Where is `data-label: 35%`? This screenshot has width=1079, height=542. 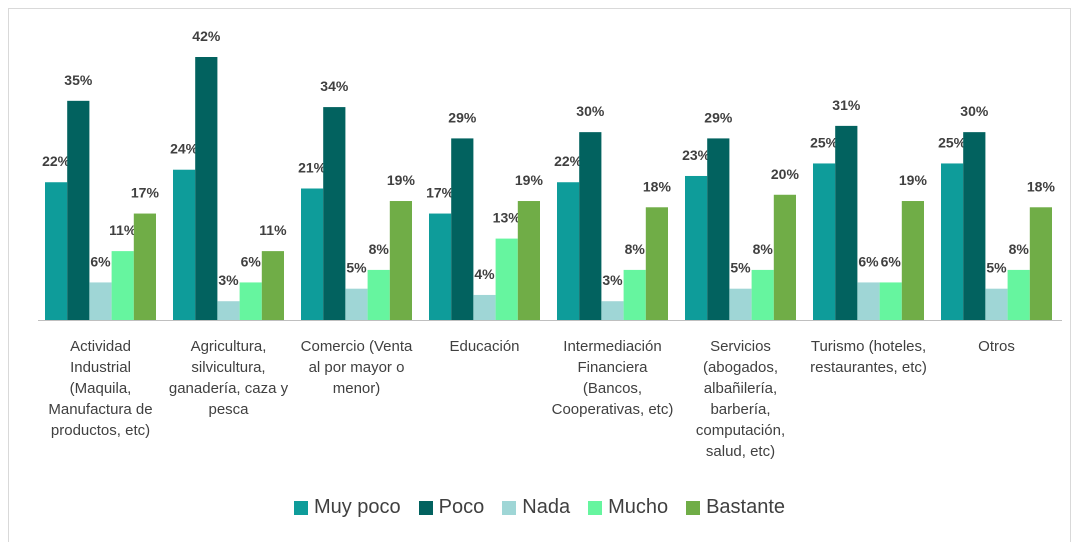
data-label: 35% is located at coordinates (78, 80).